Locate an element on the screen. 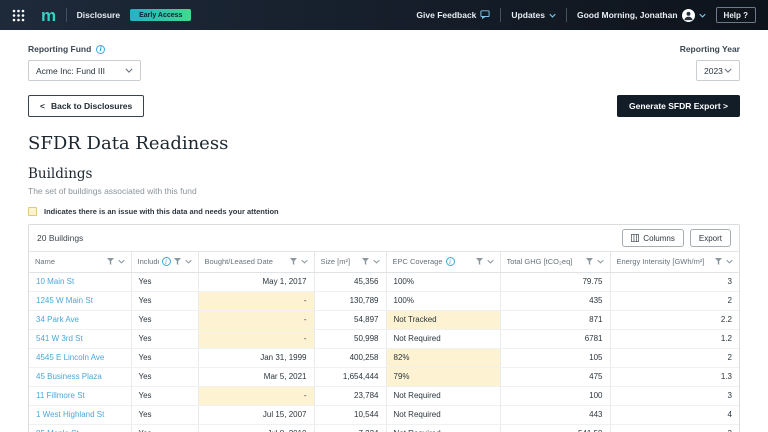  reporting-year-field: Reporting Year 2023 is located at coordinates (710, 62).